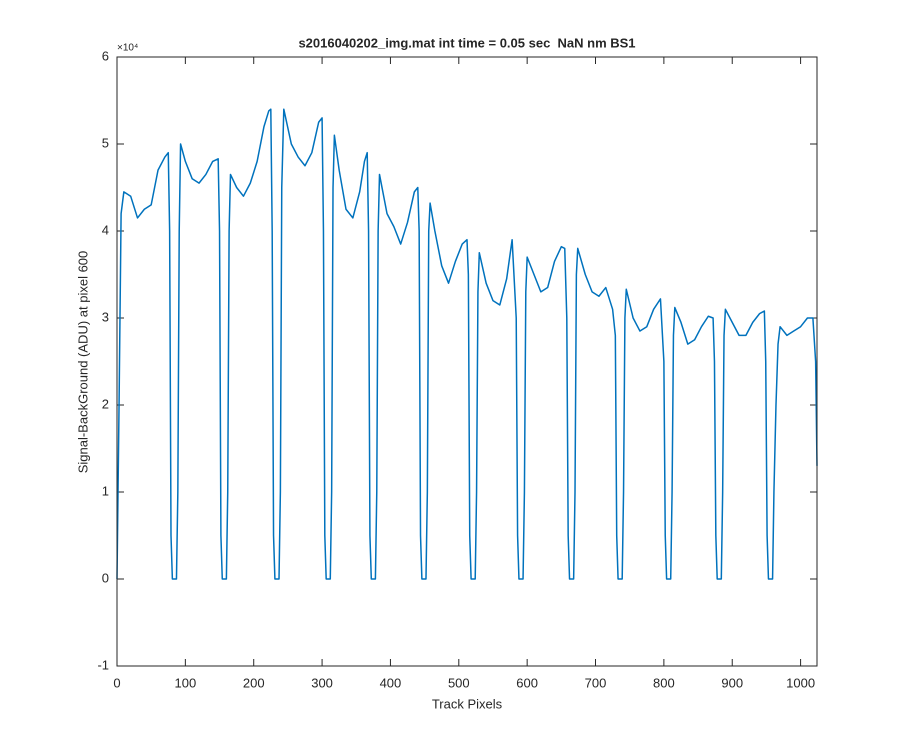 This screenshot has width=900, height=750. What do you see at coordinates (254, 682) in the screenshot?
I see `x-tick-label: 200` at bounding box center [254, 682].